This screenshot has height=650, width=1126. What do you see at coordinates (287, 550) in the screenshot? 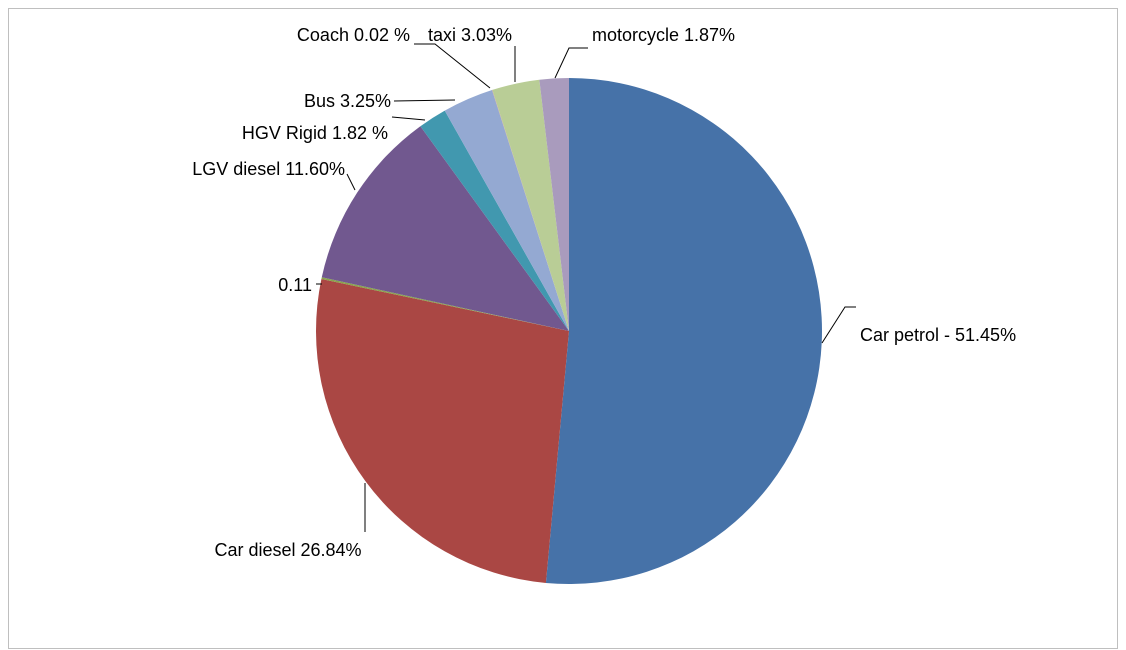
I see `data-label: Car diesel 26.84%` at bounding box center [287, 550].